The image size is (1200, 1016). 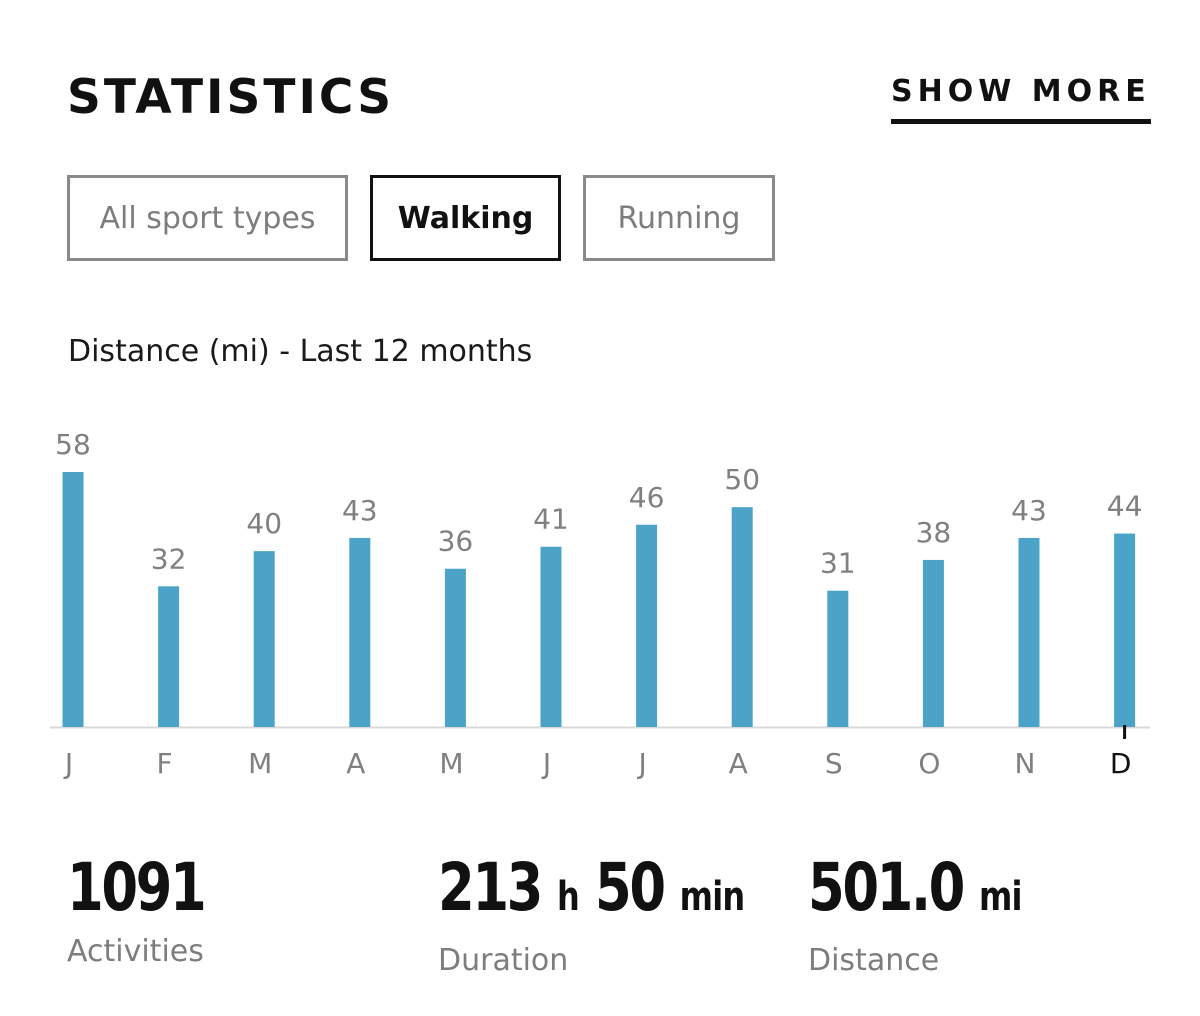 I want to click on x-tick-label: S, so click(x=834, y=763).